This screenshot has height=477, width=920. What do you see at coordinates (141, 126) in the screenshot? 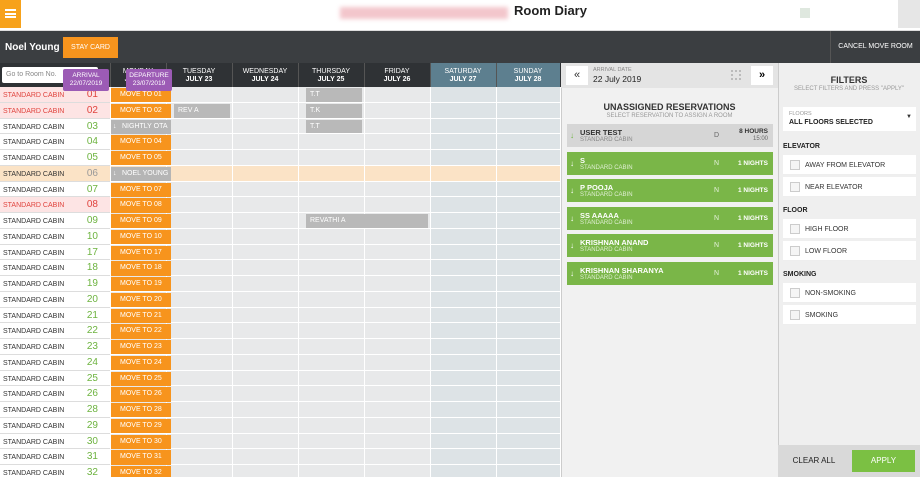
I see `move-button: NIGHTLY OTA` at bounding box center [141, 126].